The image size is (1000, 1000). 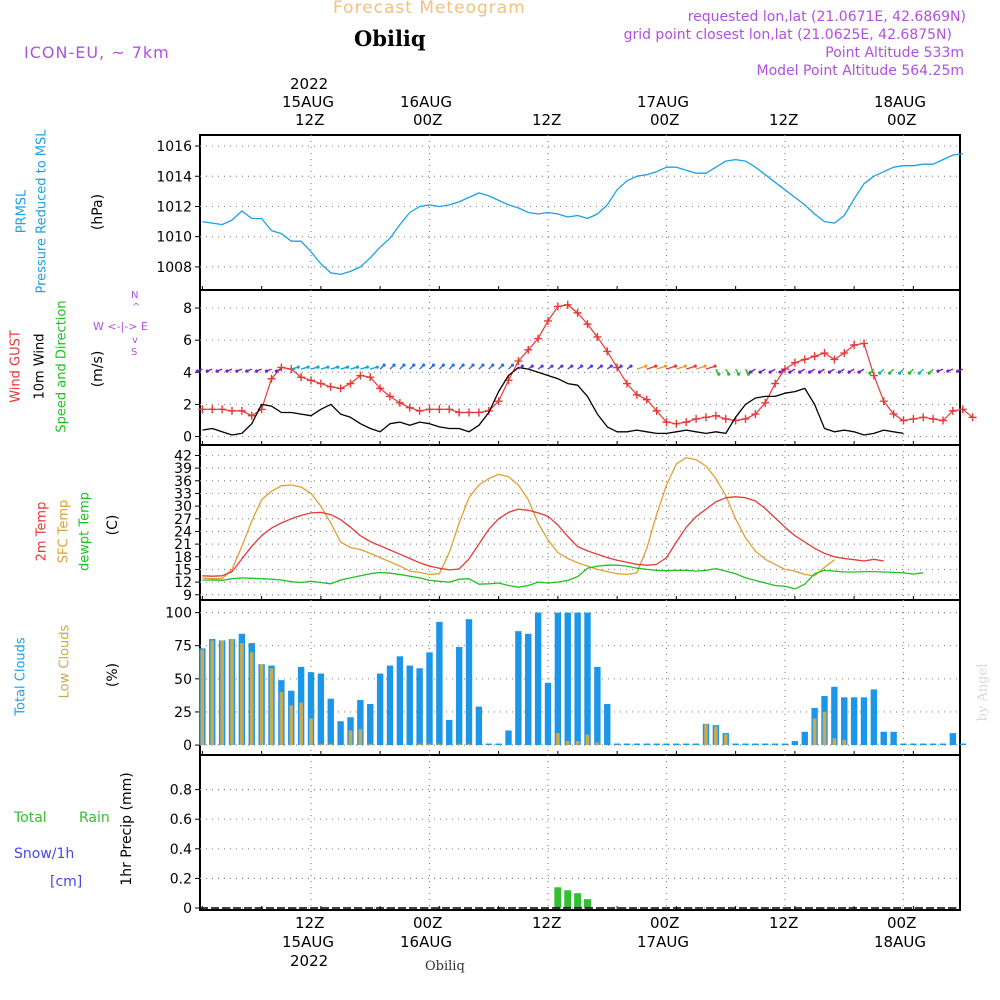 What do you see at coordinates (120, 326) in the screenshot?
I see `compass-row: W <-|-> E` at bounding box center [120, 326].